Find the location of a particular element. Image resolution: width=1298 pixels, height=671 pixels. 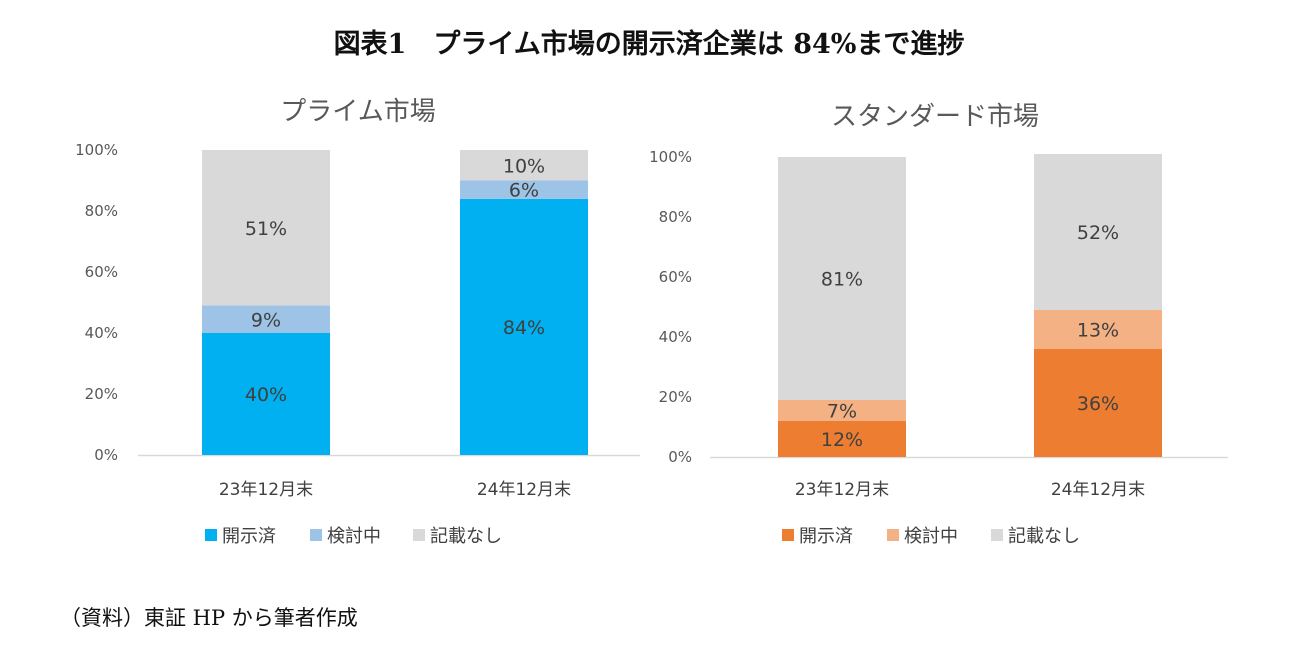

prime-data-label: 10% is located at coordinates (524, 166).